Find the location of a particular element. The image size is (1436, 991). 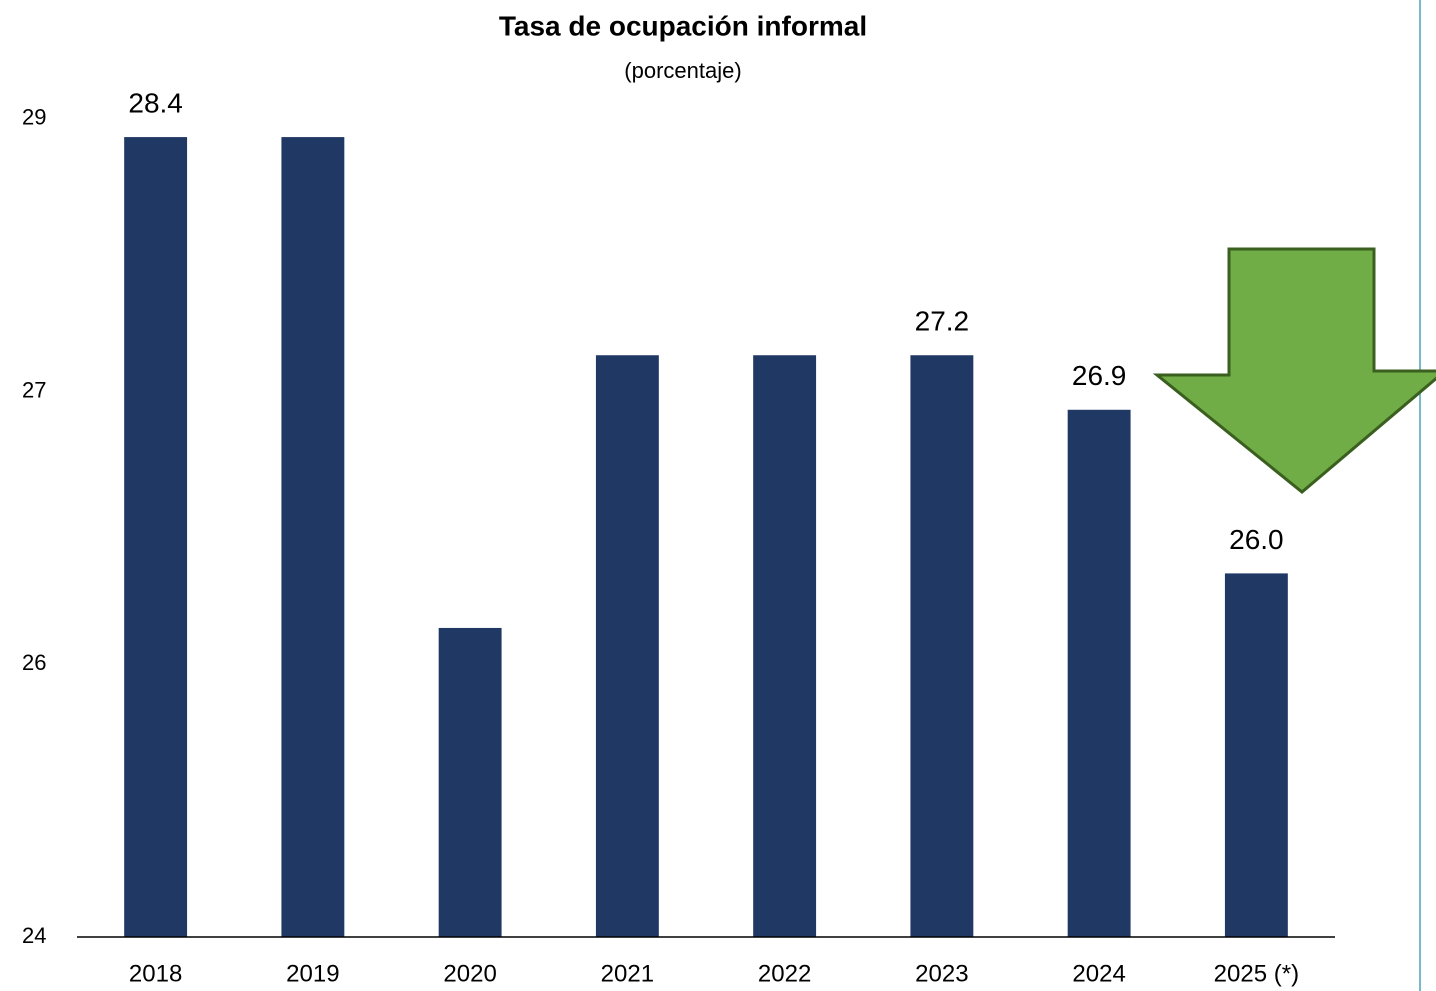

data-label: 26.9 is located at coordinates (1099, 375).